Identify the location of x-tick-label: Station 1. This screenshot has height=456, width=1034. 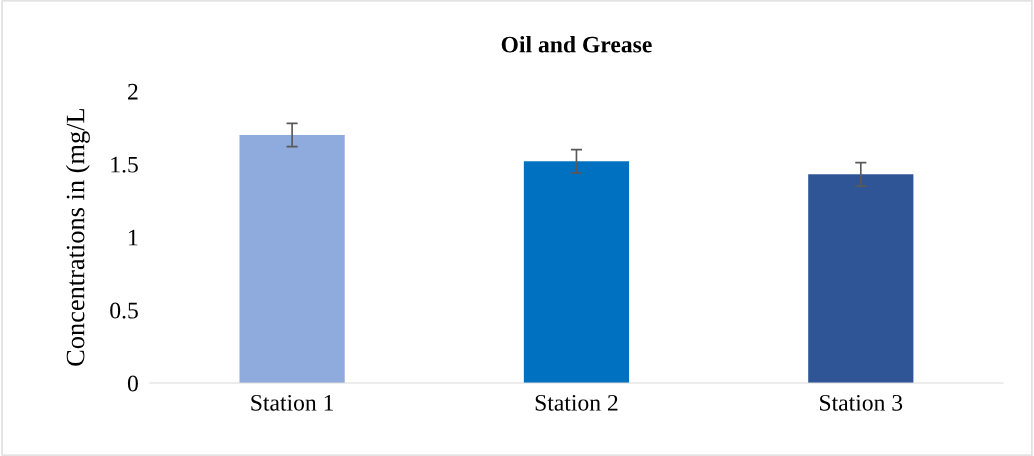
(292, 402).